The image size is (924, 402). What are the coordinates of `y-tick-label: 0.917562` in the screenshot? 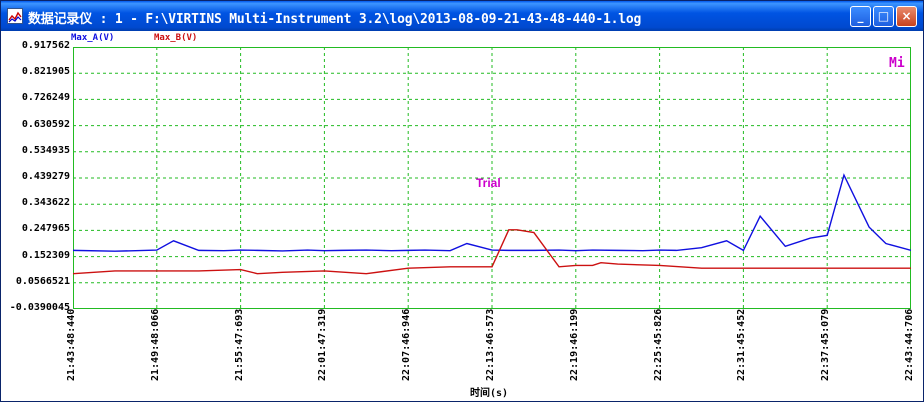 It's located at (45, 45).